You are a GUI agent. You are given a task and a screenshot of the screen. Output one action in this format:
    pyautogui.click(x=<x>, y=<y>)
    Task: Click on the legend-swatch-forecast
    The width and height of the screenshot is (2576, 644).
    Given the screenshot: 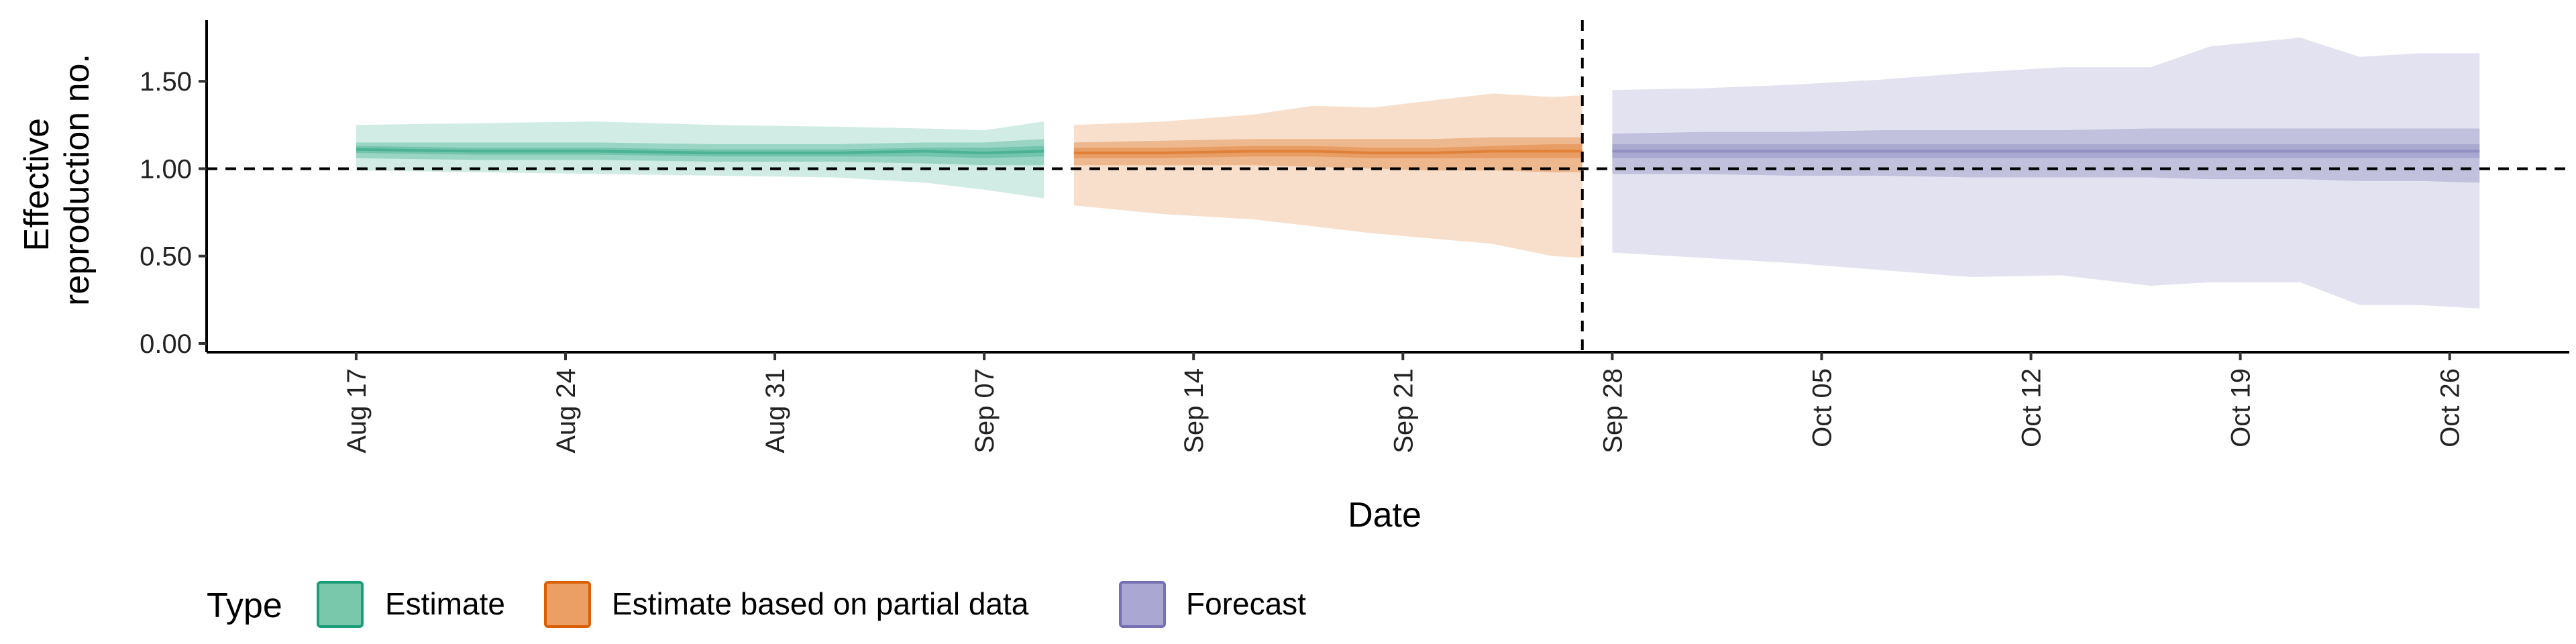 What is the action you would take?
    pyautogui.click(x=1142, y=604)
    